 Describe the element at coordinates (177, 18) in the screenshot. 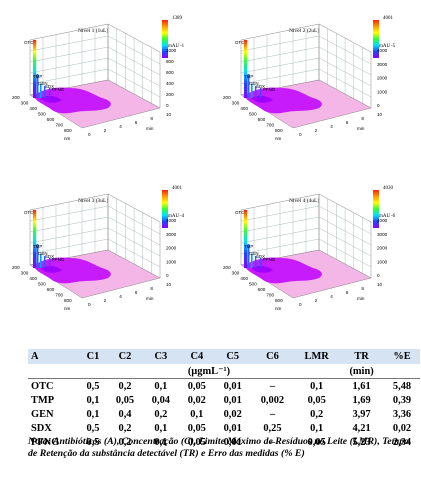

I see `colorbar-max: 1389` at that location.